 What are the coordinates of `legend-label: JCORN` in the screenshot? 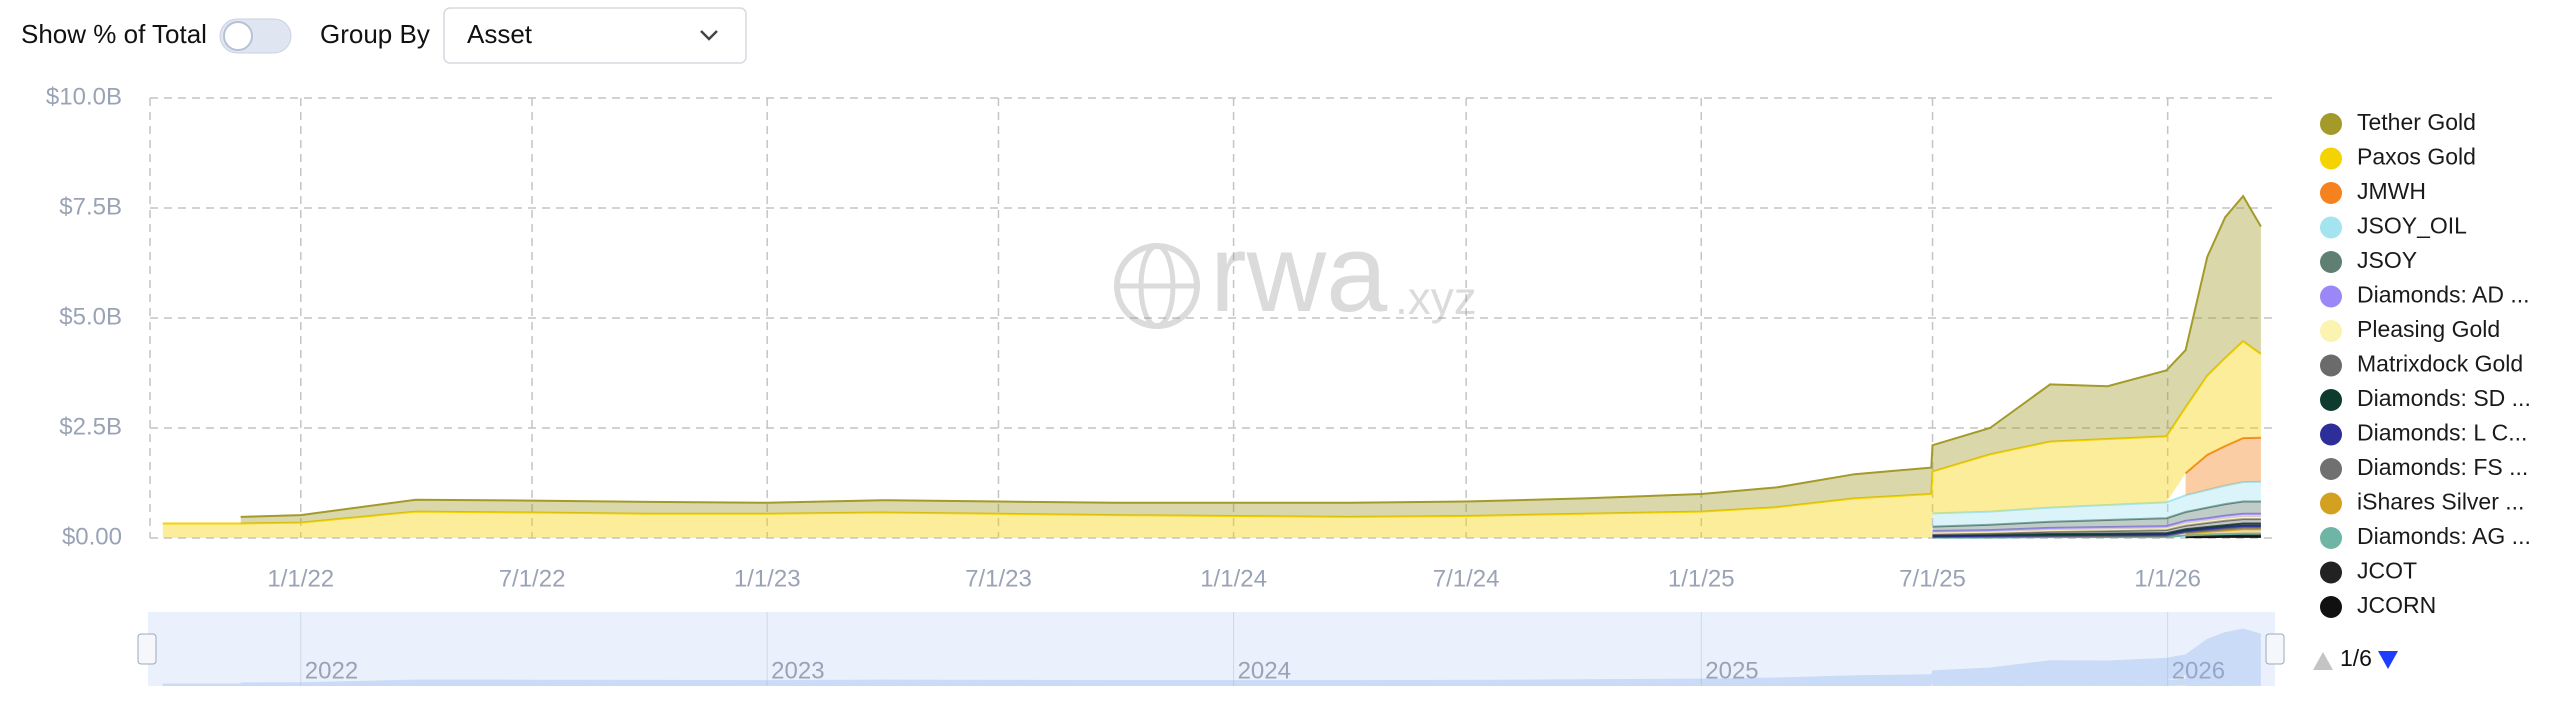 It's located at (2396, 605).